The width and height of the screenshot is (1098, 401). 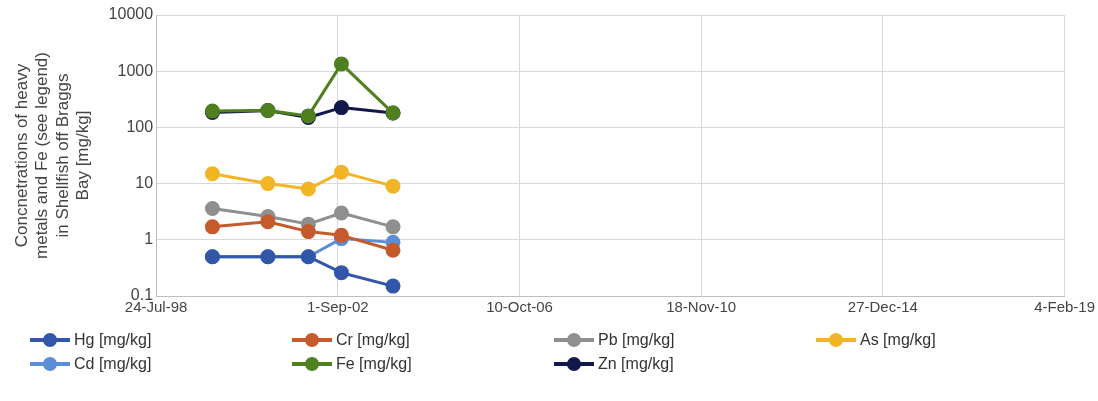 What do you see at coordinates (52, 155) in the screenshot?
I see `y-axis-title: Concnetrations of heavy metals and Fe (see legend) in Shellfish off Braggs Bay [mg/kg]` at bounding box center [52, 155].